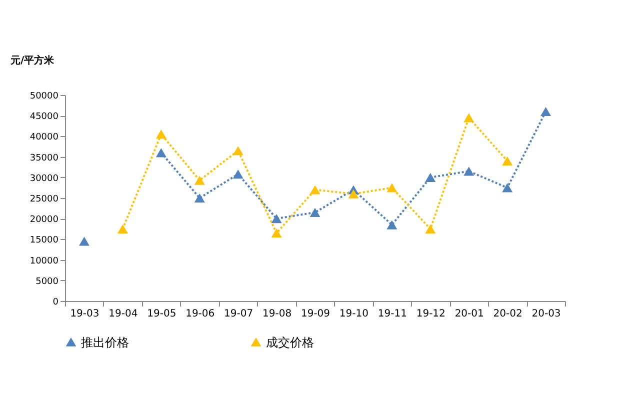 The image size is (617, 407). What do you see at coordinates (105, 342) in the screenshot?
I see `legend-label: 推出价格` at bounding box center [105, 342].